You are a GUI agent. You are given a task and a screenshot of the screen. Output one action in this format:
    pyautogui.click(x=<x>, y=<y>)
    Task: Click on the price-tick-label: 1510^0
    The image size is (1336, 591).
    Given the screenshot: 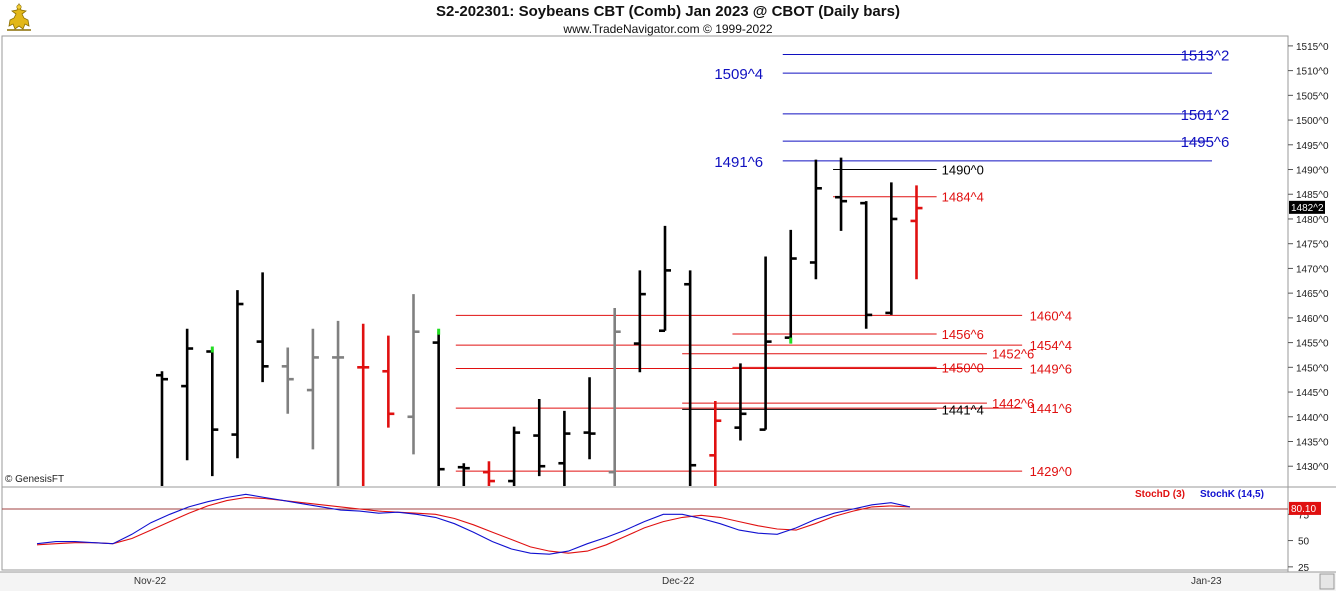 What is the action you would take?
    pyautogui.click(x=1312, y=72)
    